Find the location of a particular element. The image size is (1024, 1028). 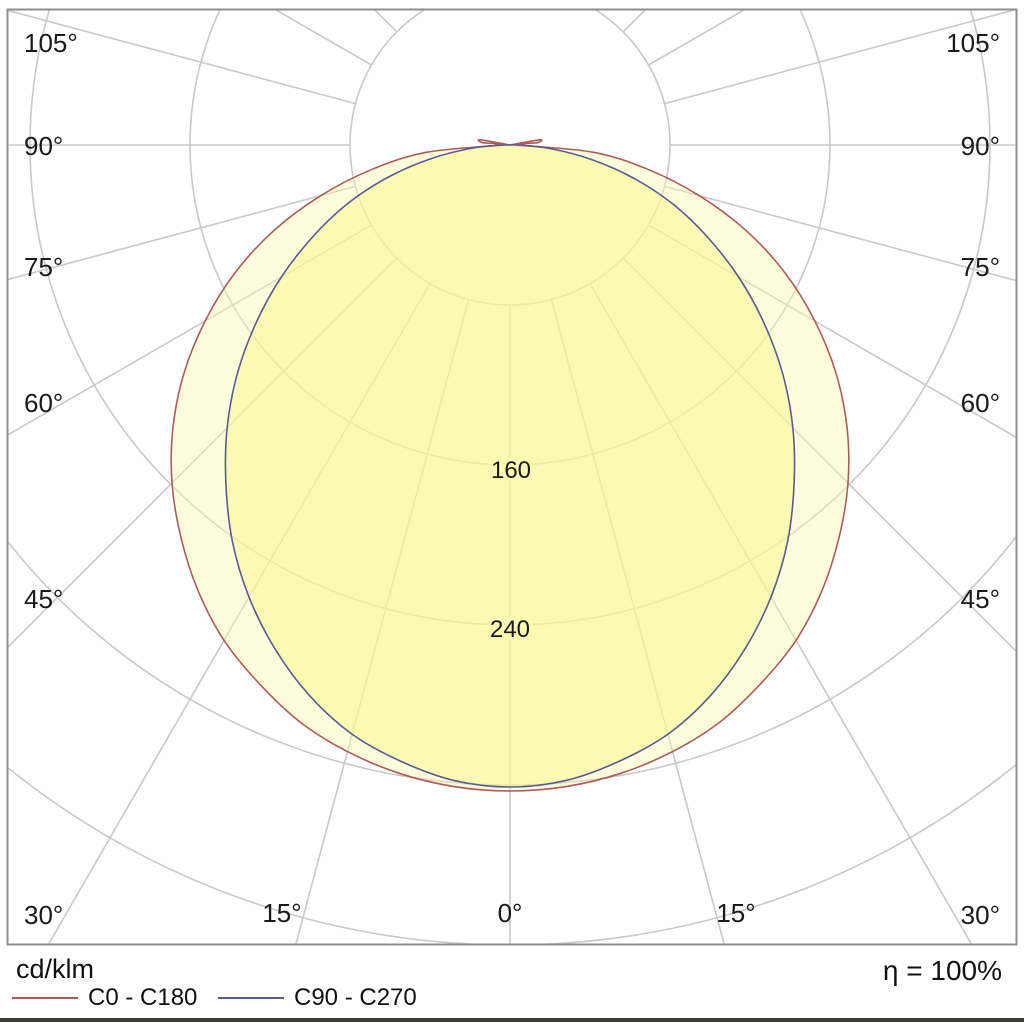

legend-item-c0-c180: C0 - C180 is located at coordinates (104, 998).